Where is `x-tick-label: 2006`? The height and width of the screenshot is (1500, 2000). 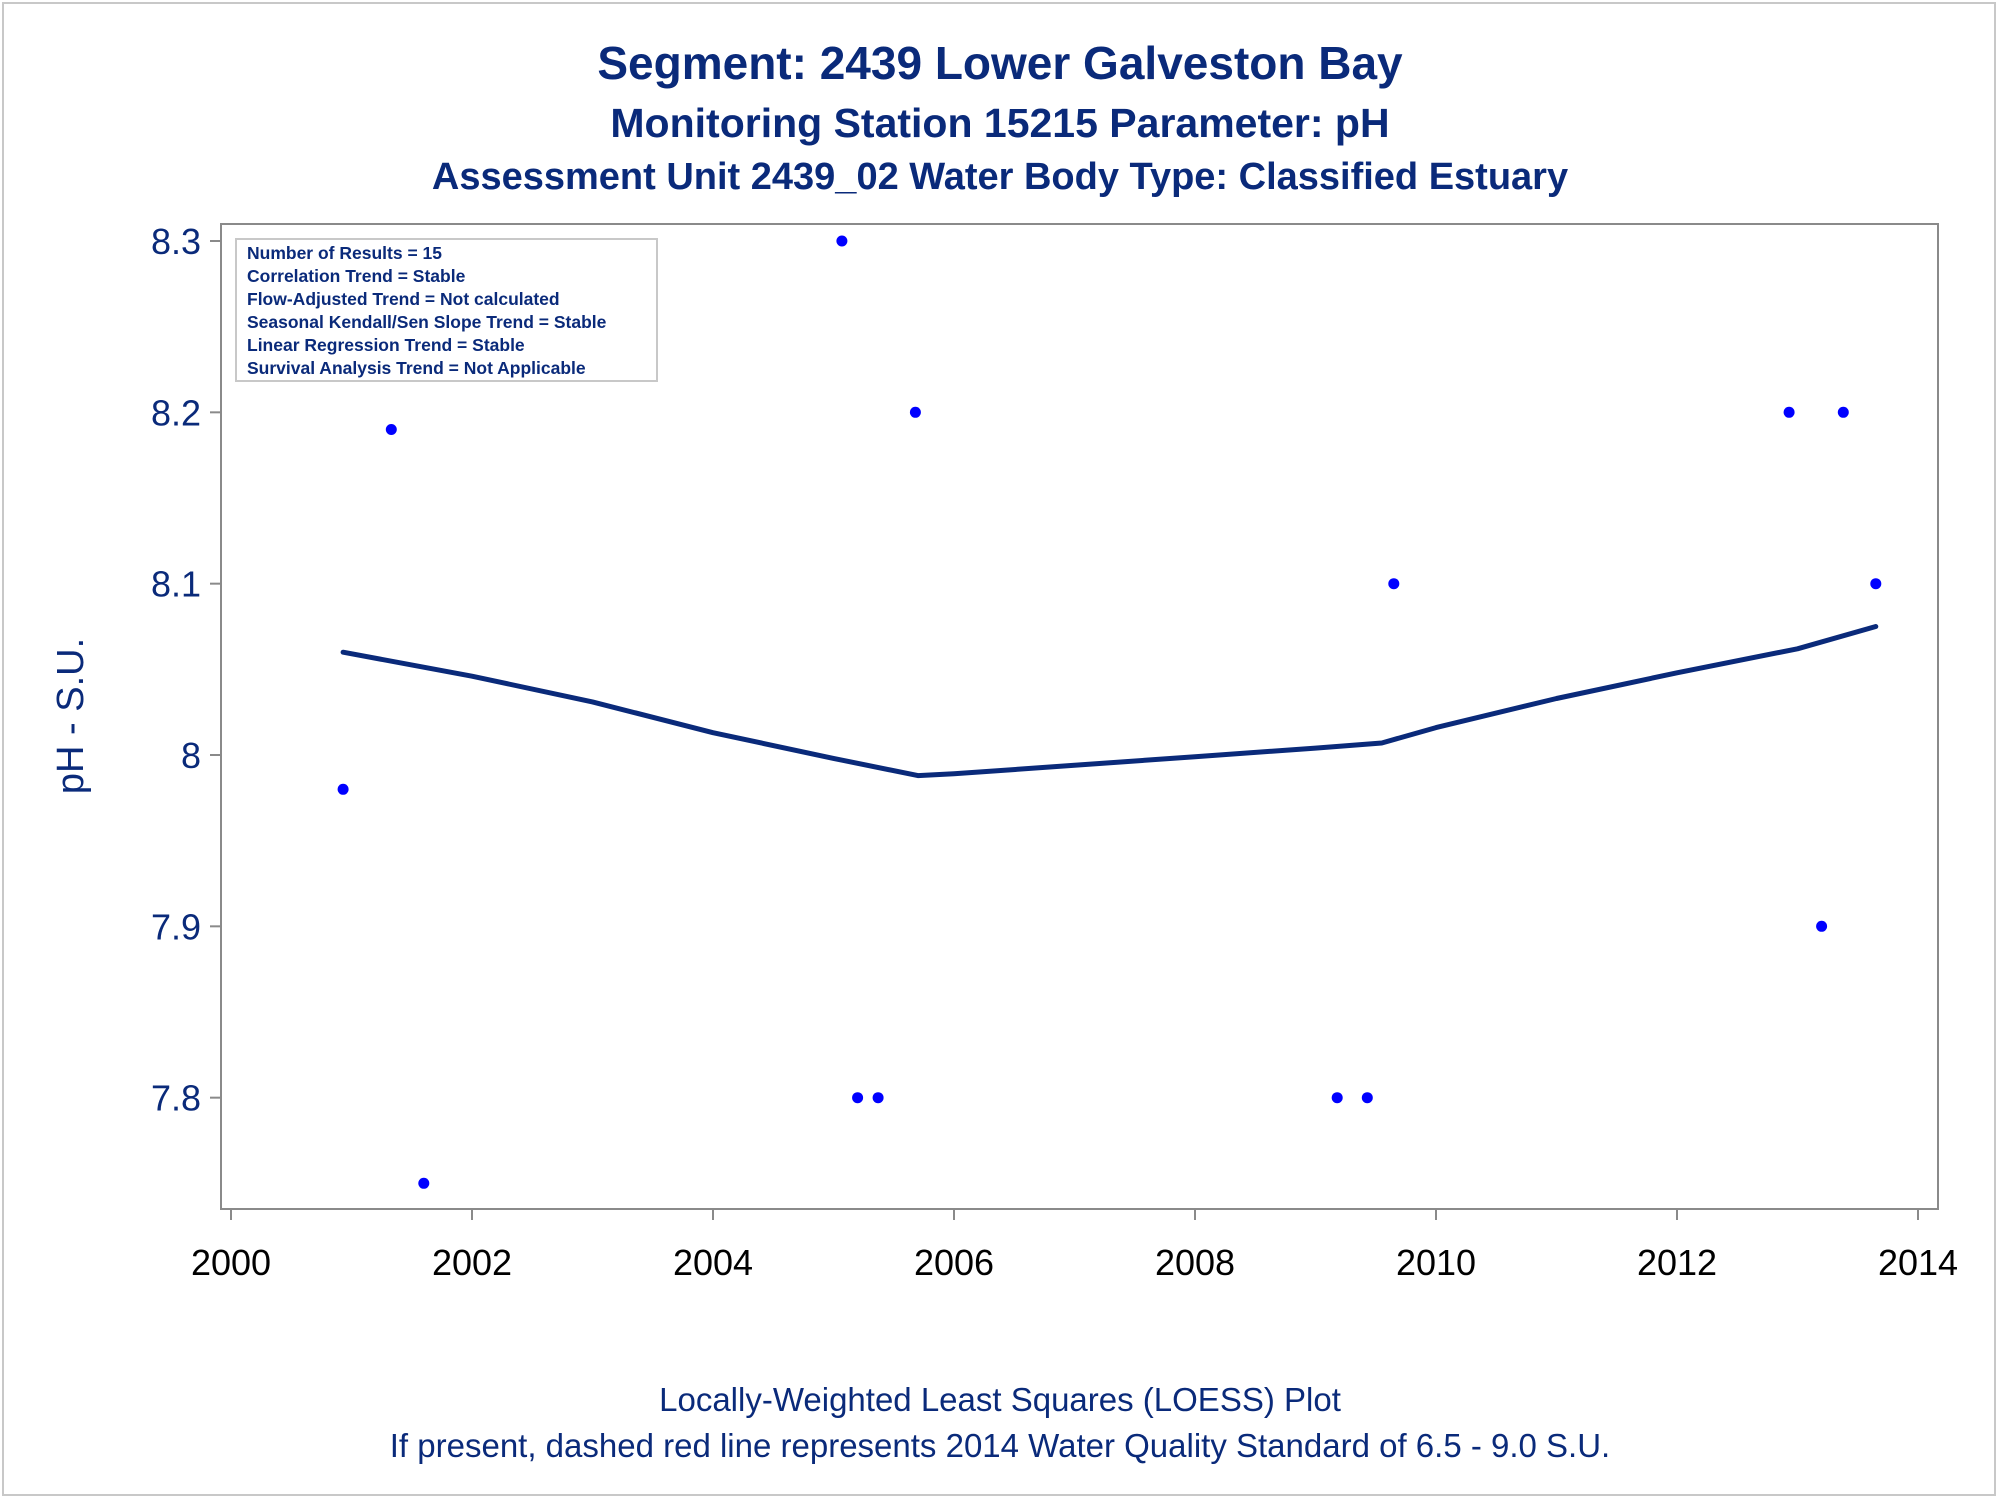 x-tick-label: 2006 is located at coordinates (954, 1262).